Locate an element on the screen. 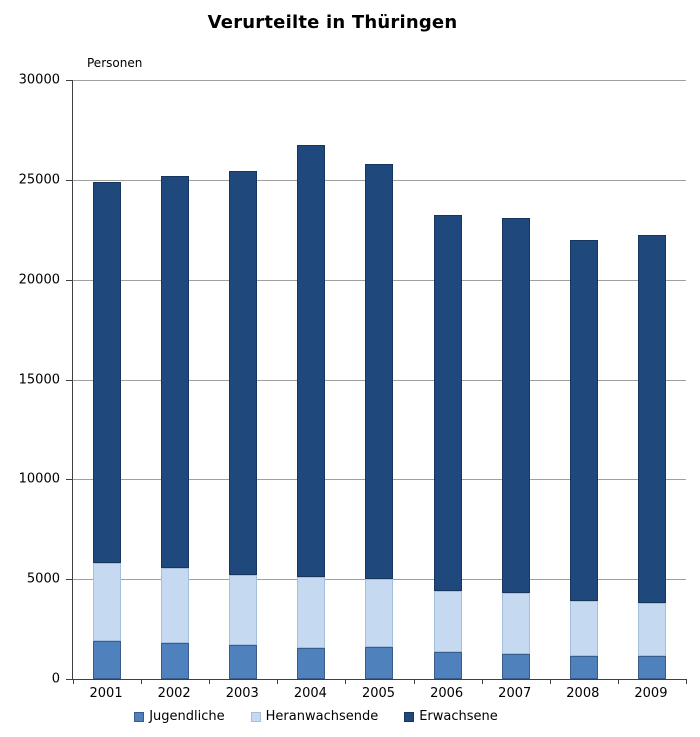  bar-segment-erwachsene-2004 is located at coordinates (311, 361).